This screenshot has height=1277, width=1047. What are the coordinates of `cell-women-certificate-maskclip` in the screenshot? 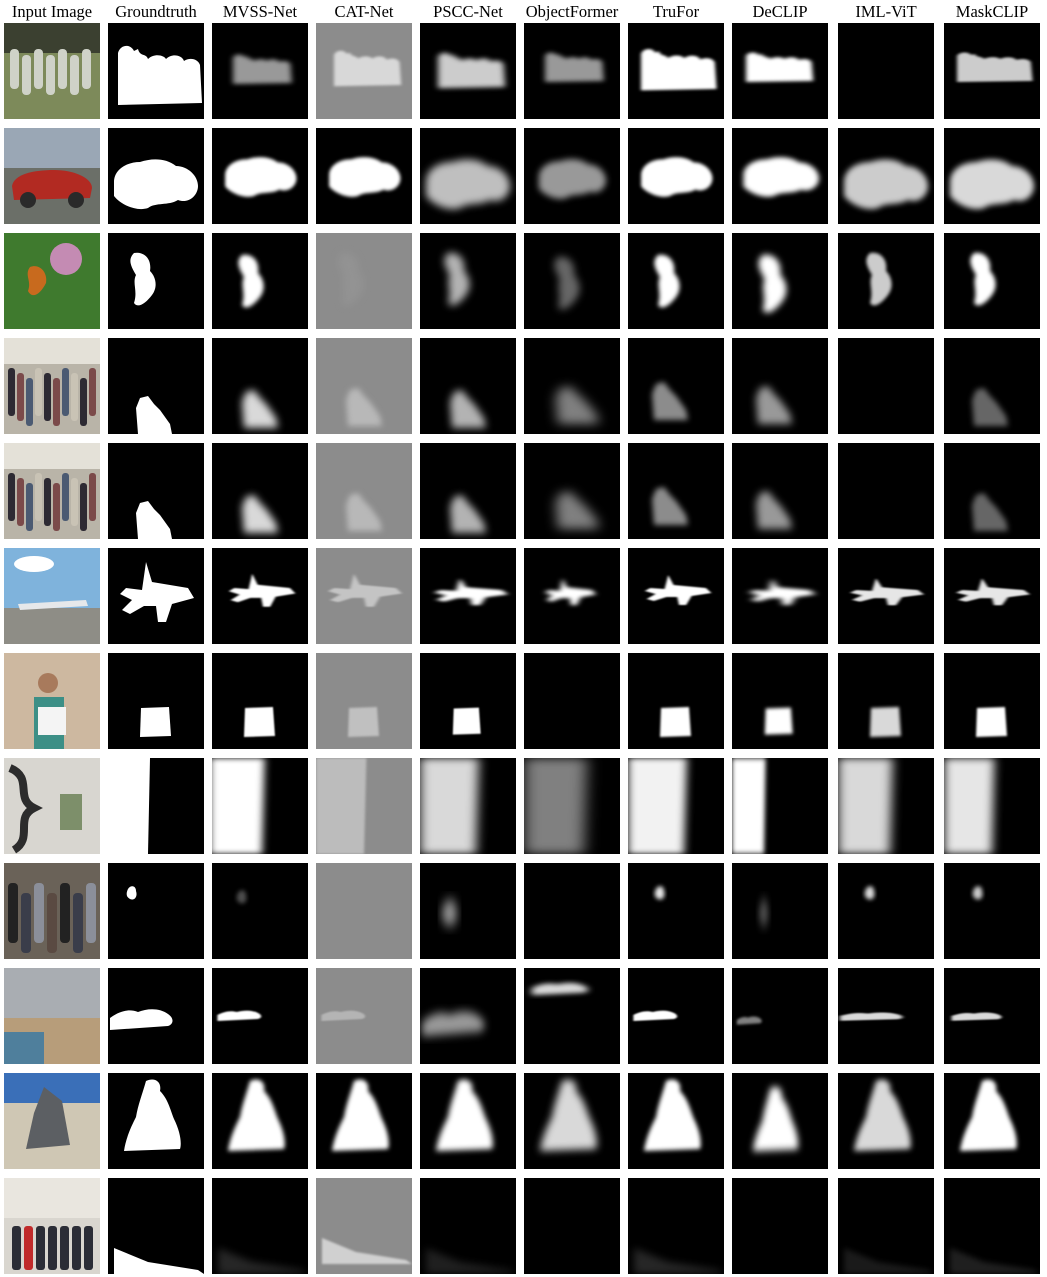 It's located at (992, 701).